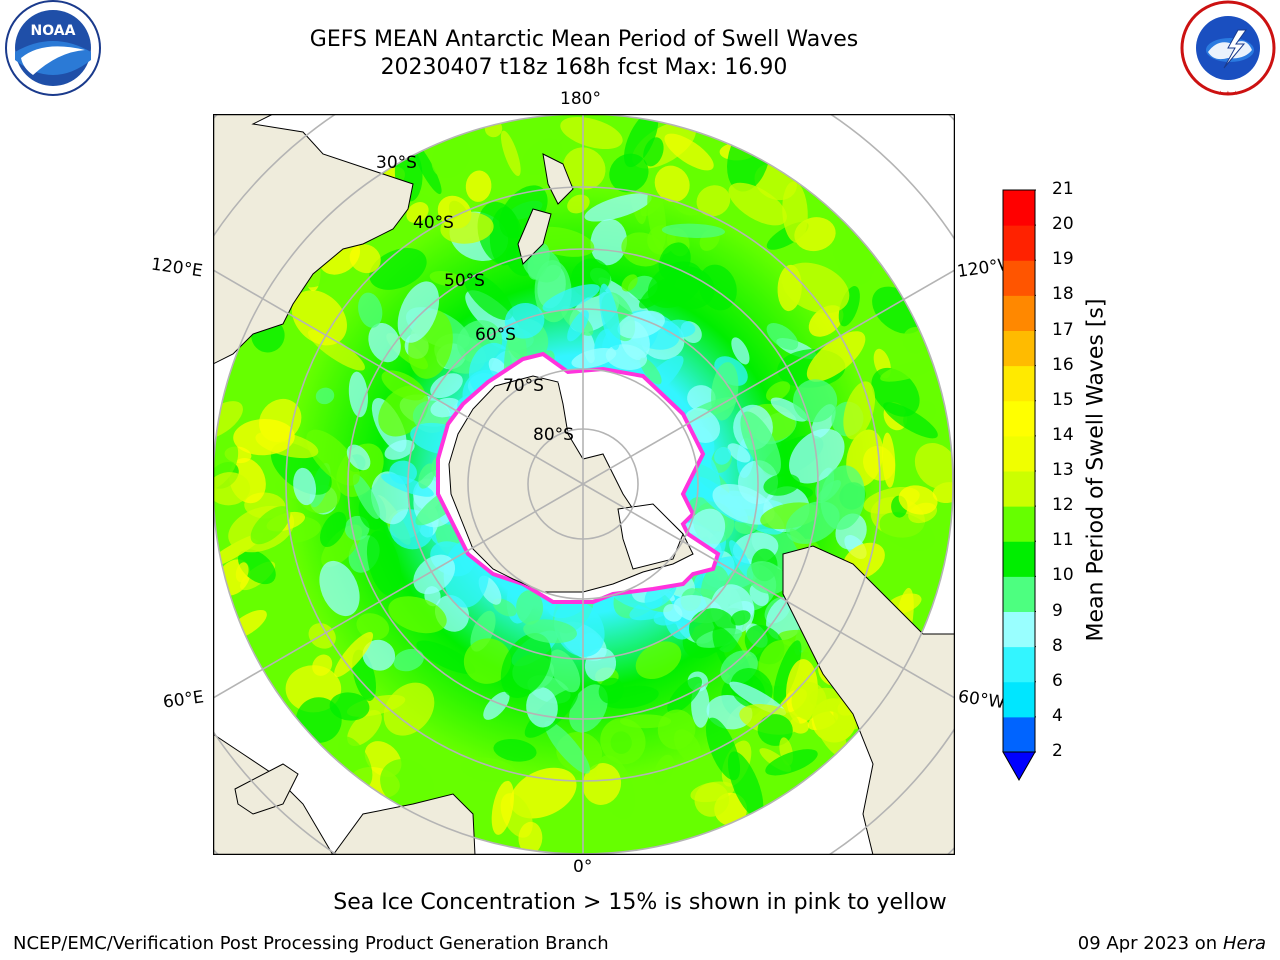 The image size is (1280, 960). Describe the element at coordinates (1057, 610) in the screenshot. I see `colorbar-tick-label: 9` at that location.